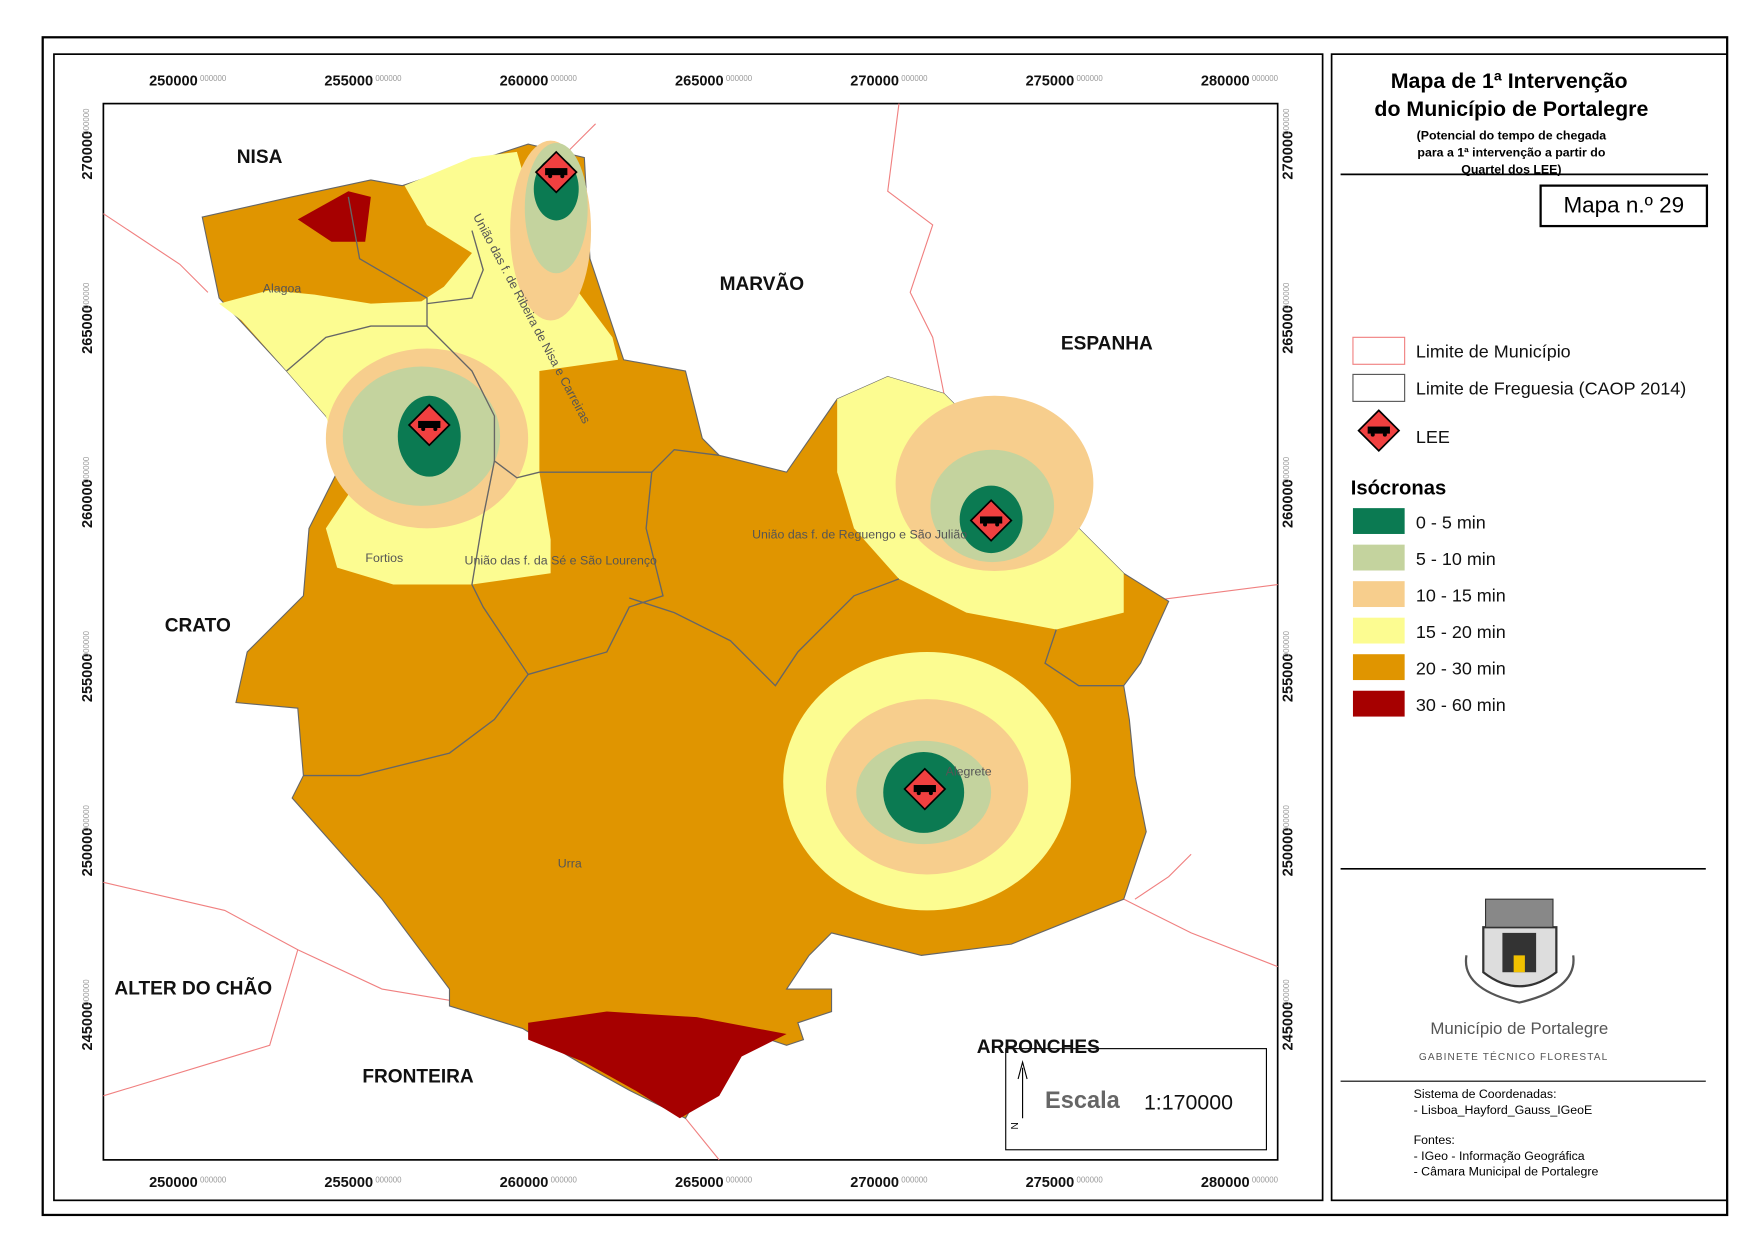 The image size is (1753, 1241). Describe the element at coordinates (1399, 489) in the screenshot. I see `isochrones-title: Isócronas` at that location.